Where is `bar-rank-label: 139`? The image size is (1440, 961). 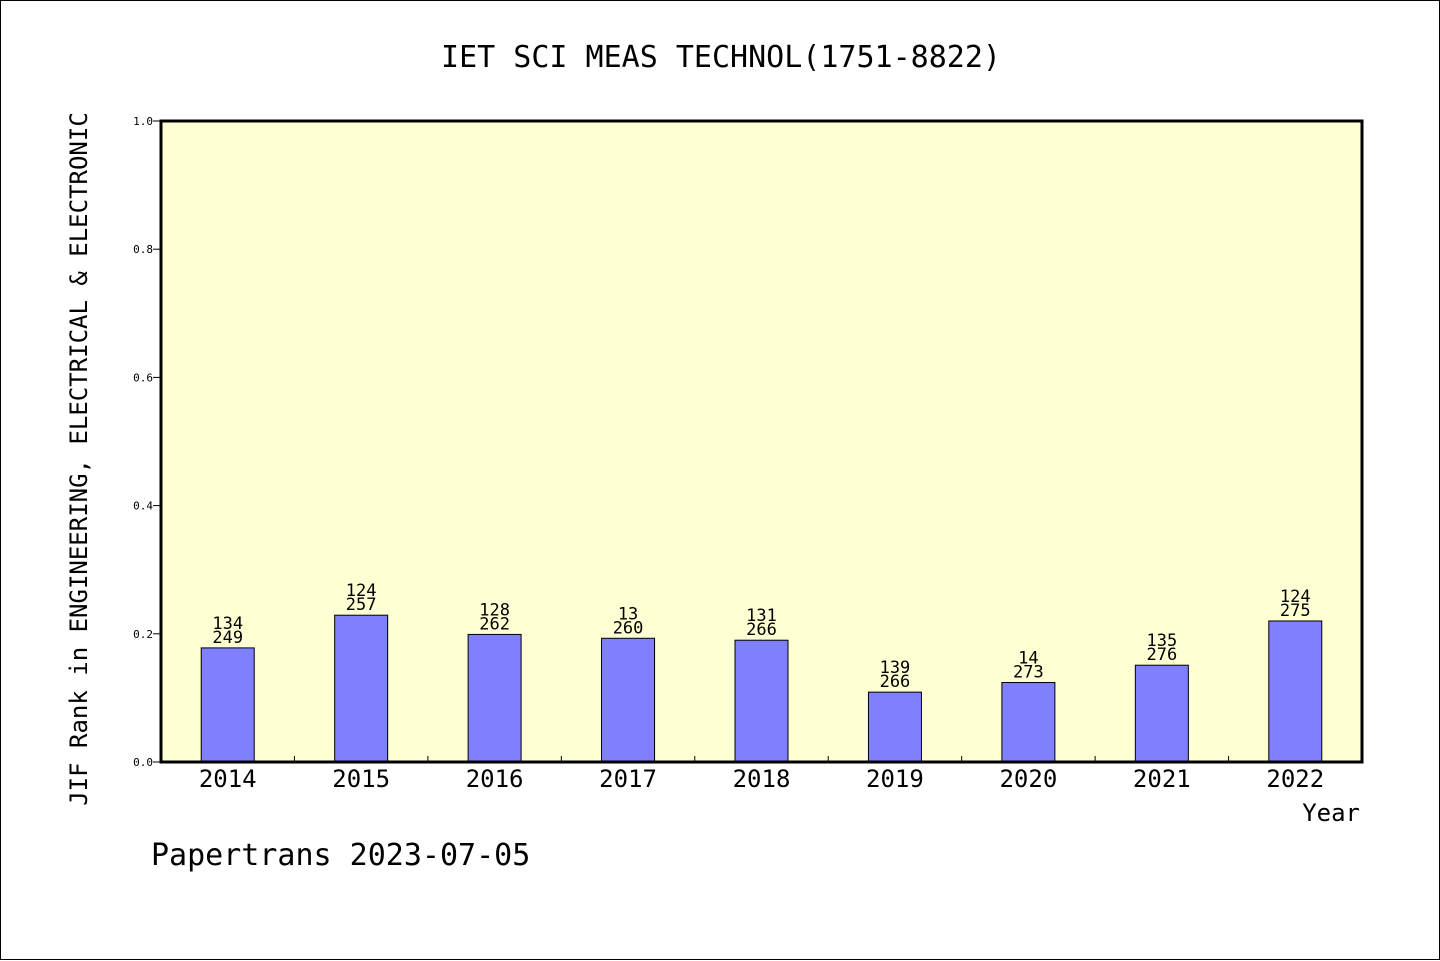
bar-rank-label: 139 is located at coordinates (895, 668).